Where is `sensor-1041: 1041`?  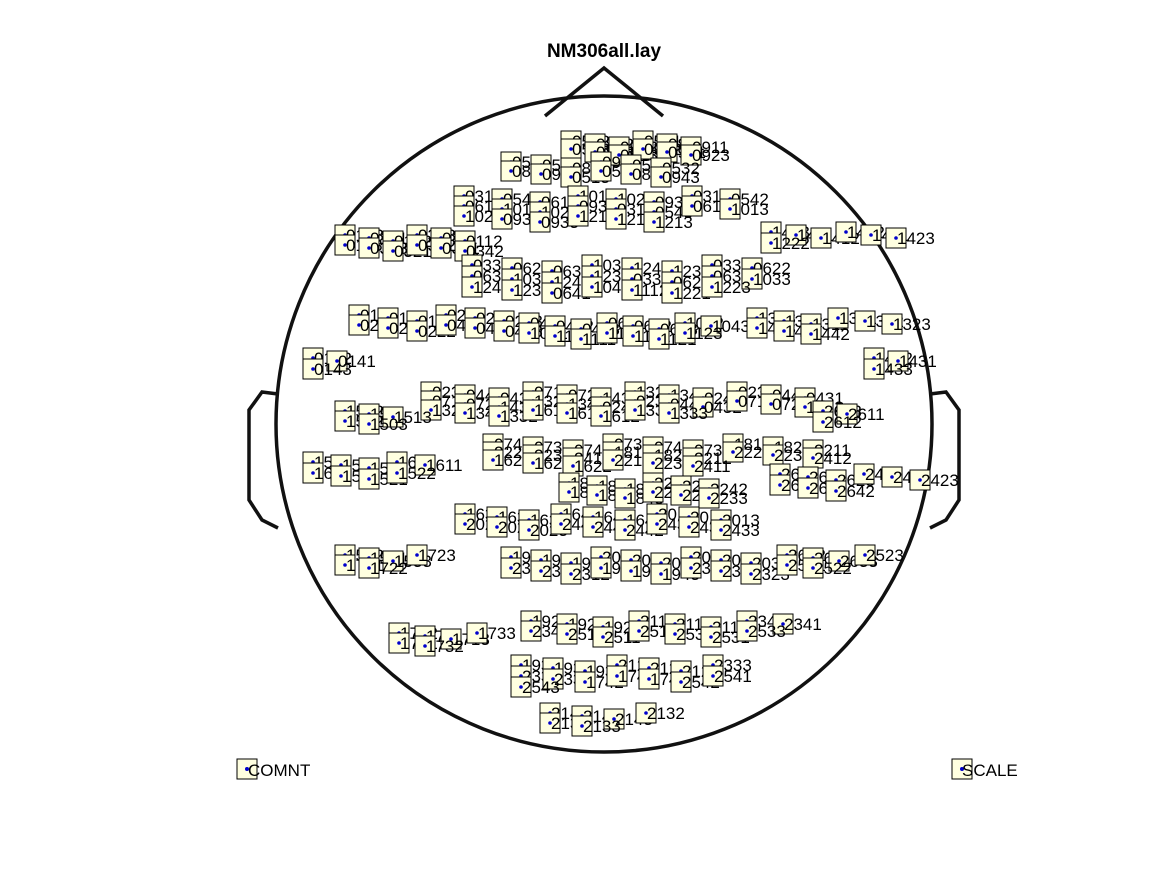 sensor-1041: 1041 is located at coordinates (606, 287).